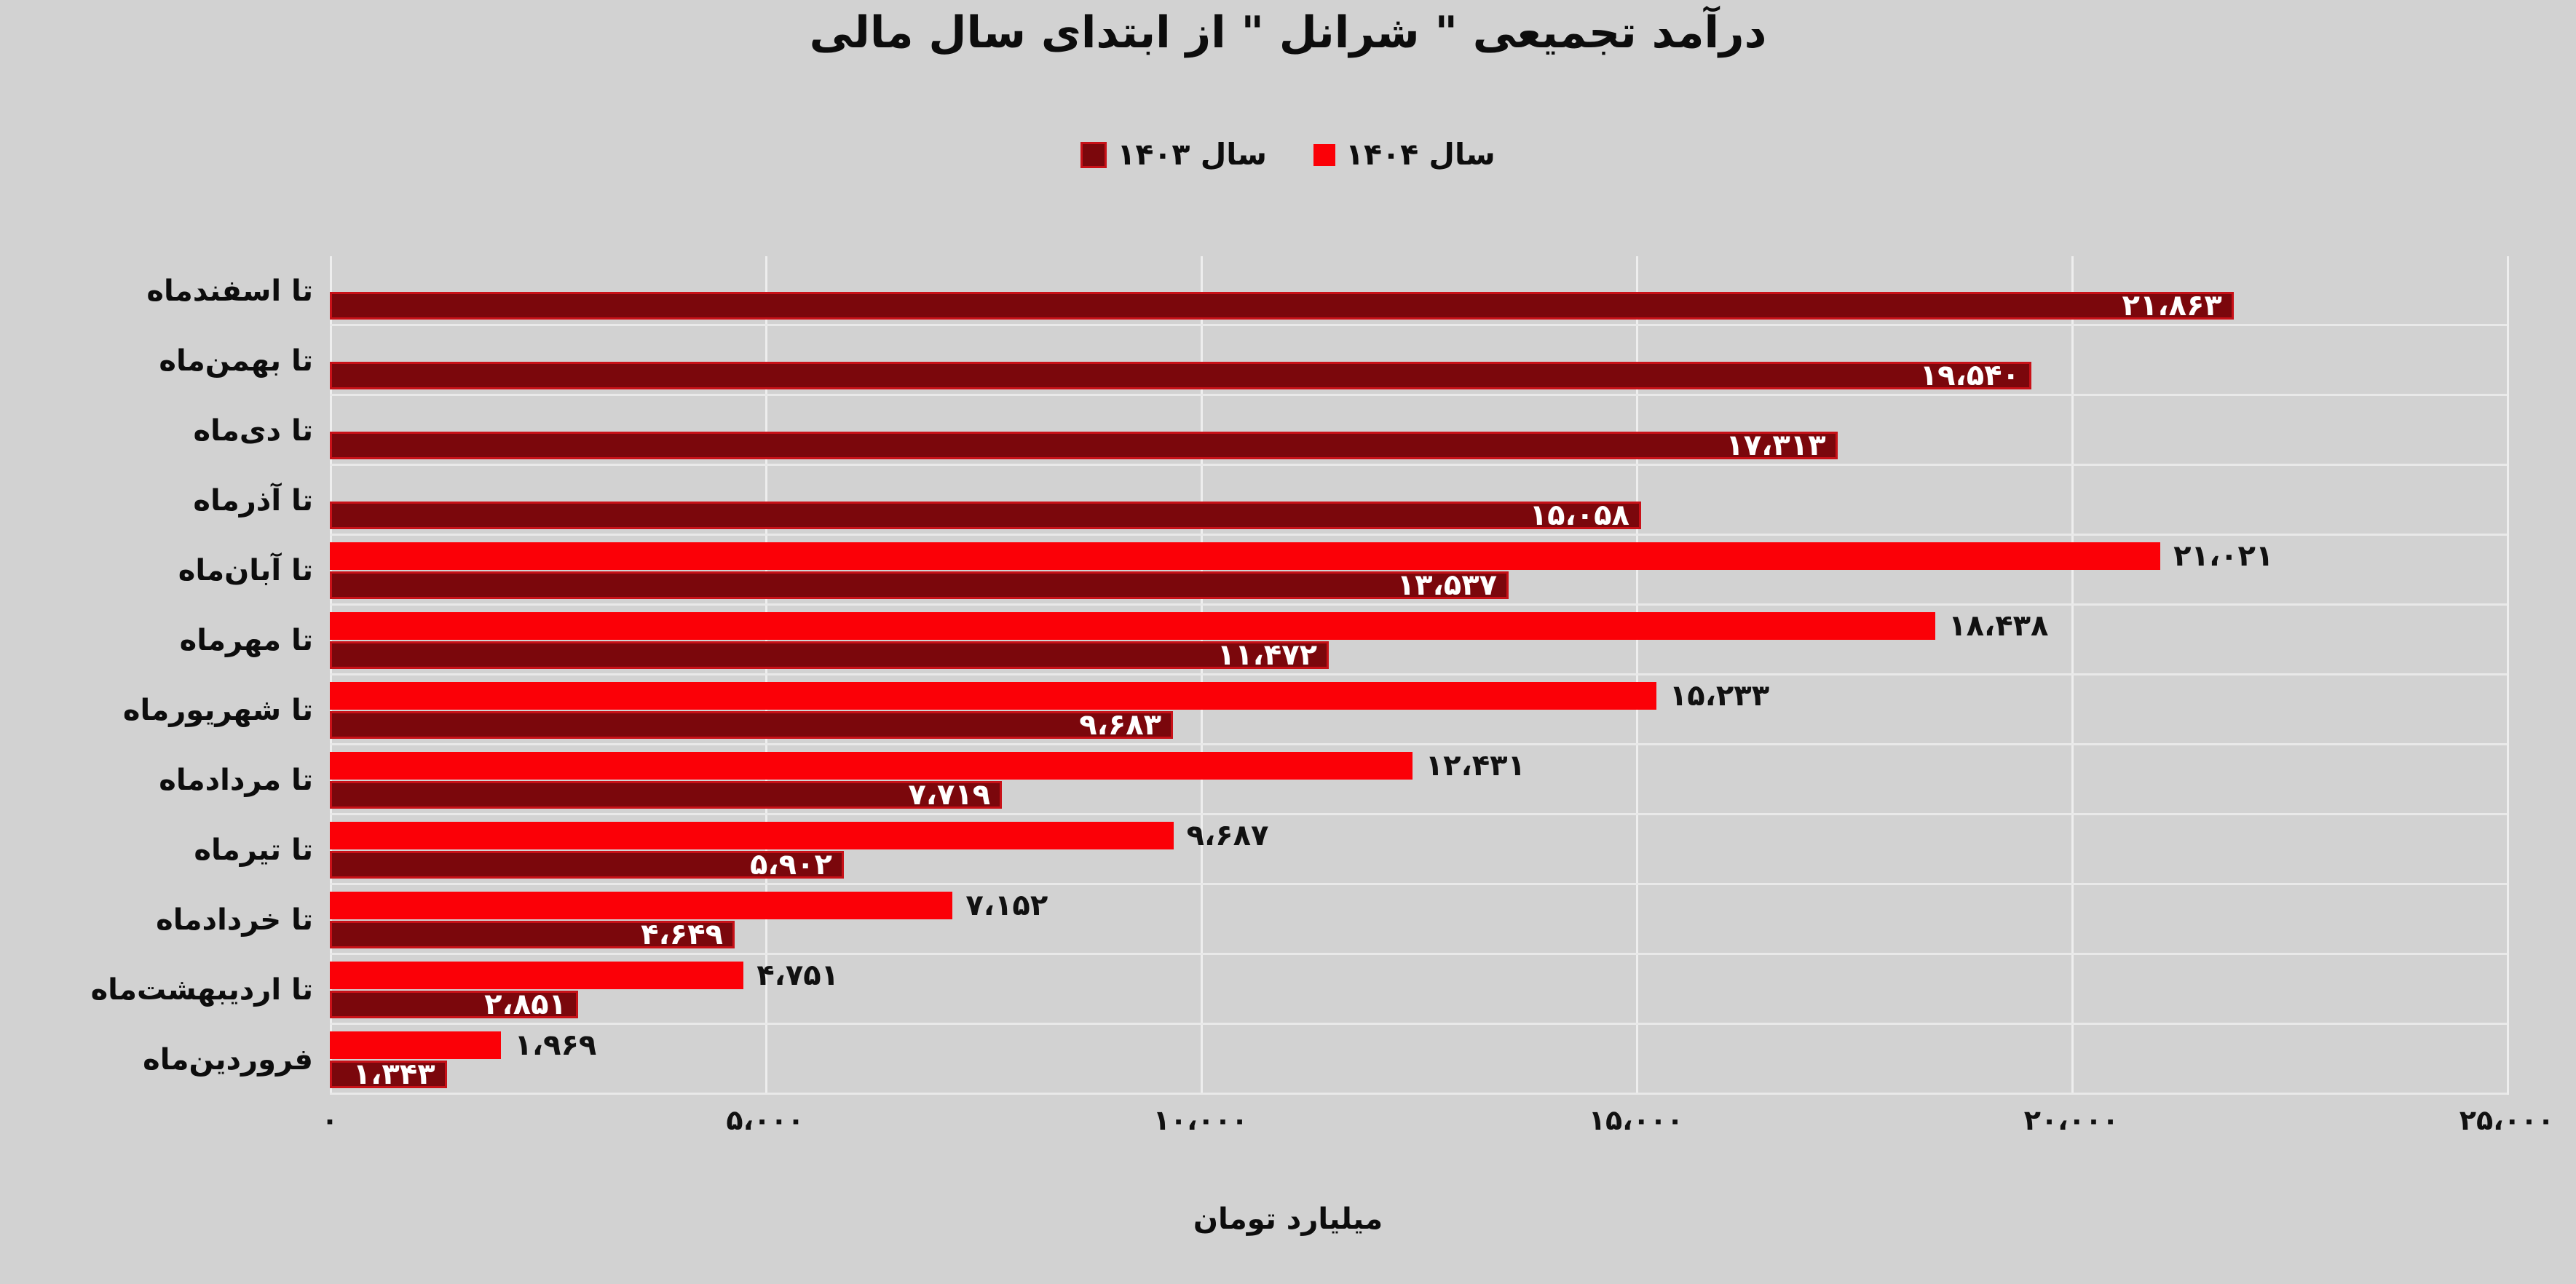  I want to click on x-axis-tick-label: ۵،۰۰۰, so click(765, 1120).